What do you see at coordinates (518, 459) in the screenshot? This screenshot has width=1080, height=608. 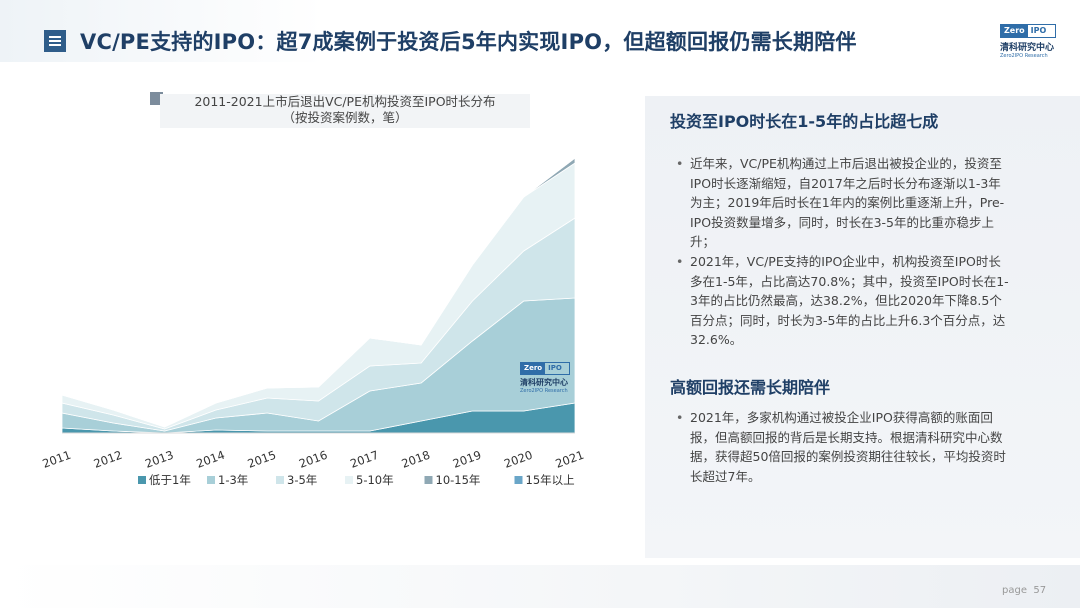 I see `x-tick-label: 2020` at bounding box center [518, 459].